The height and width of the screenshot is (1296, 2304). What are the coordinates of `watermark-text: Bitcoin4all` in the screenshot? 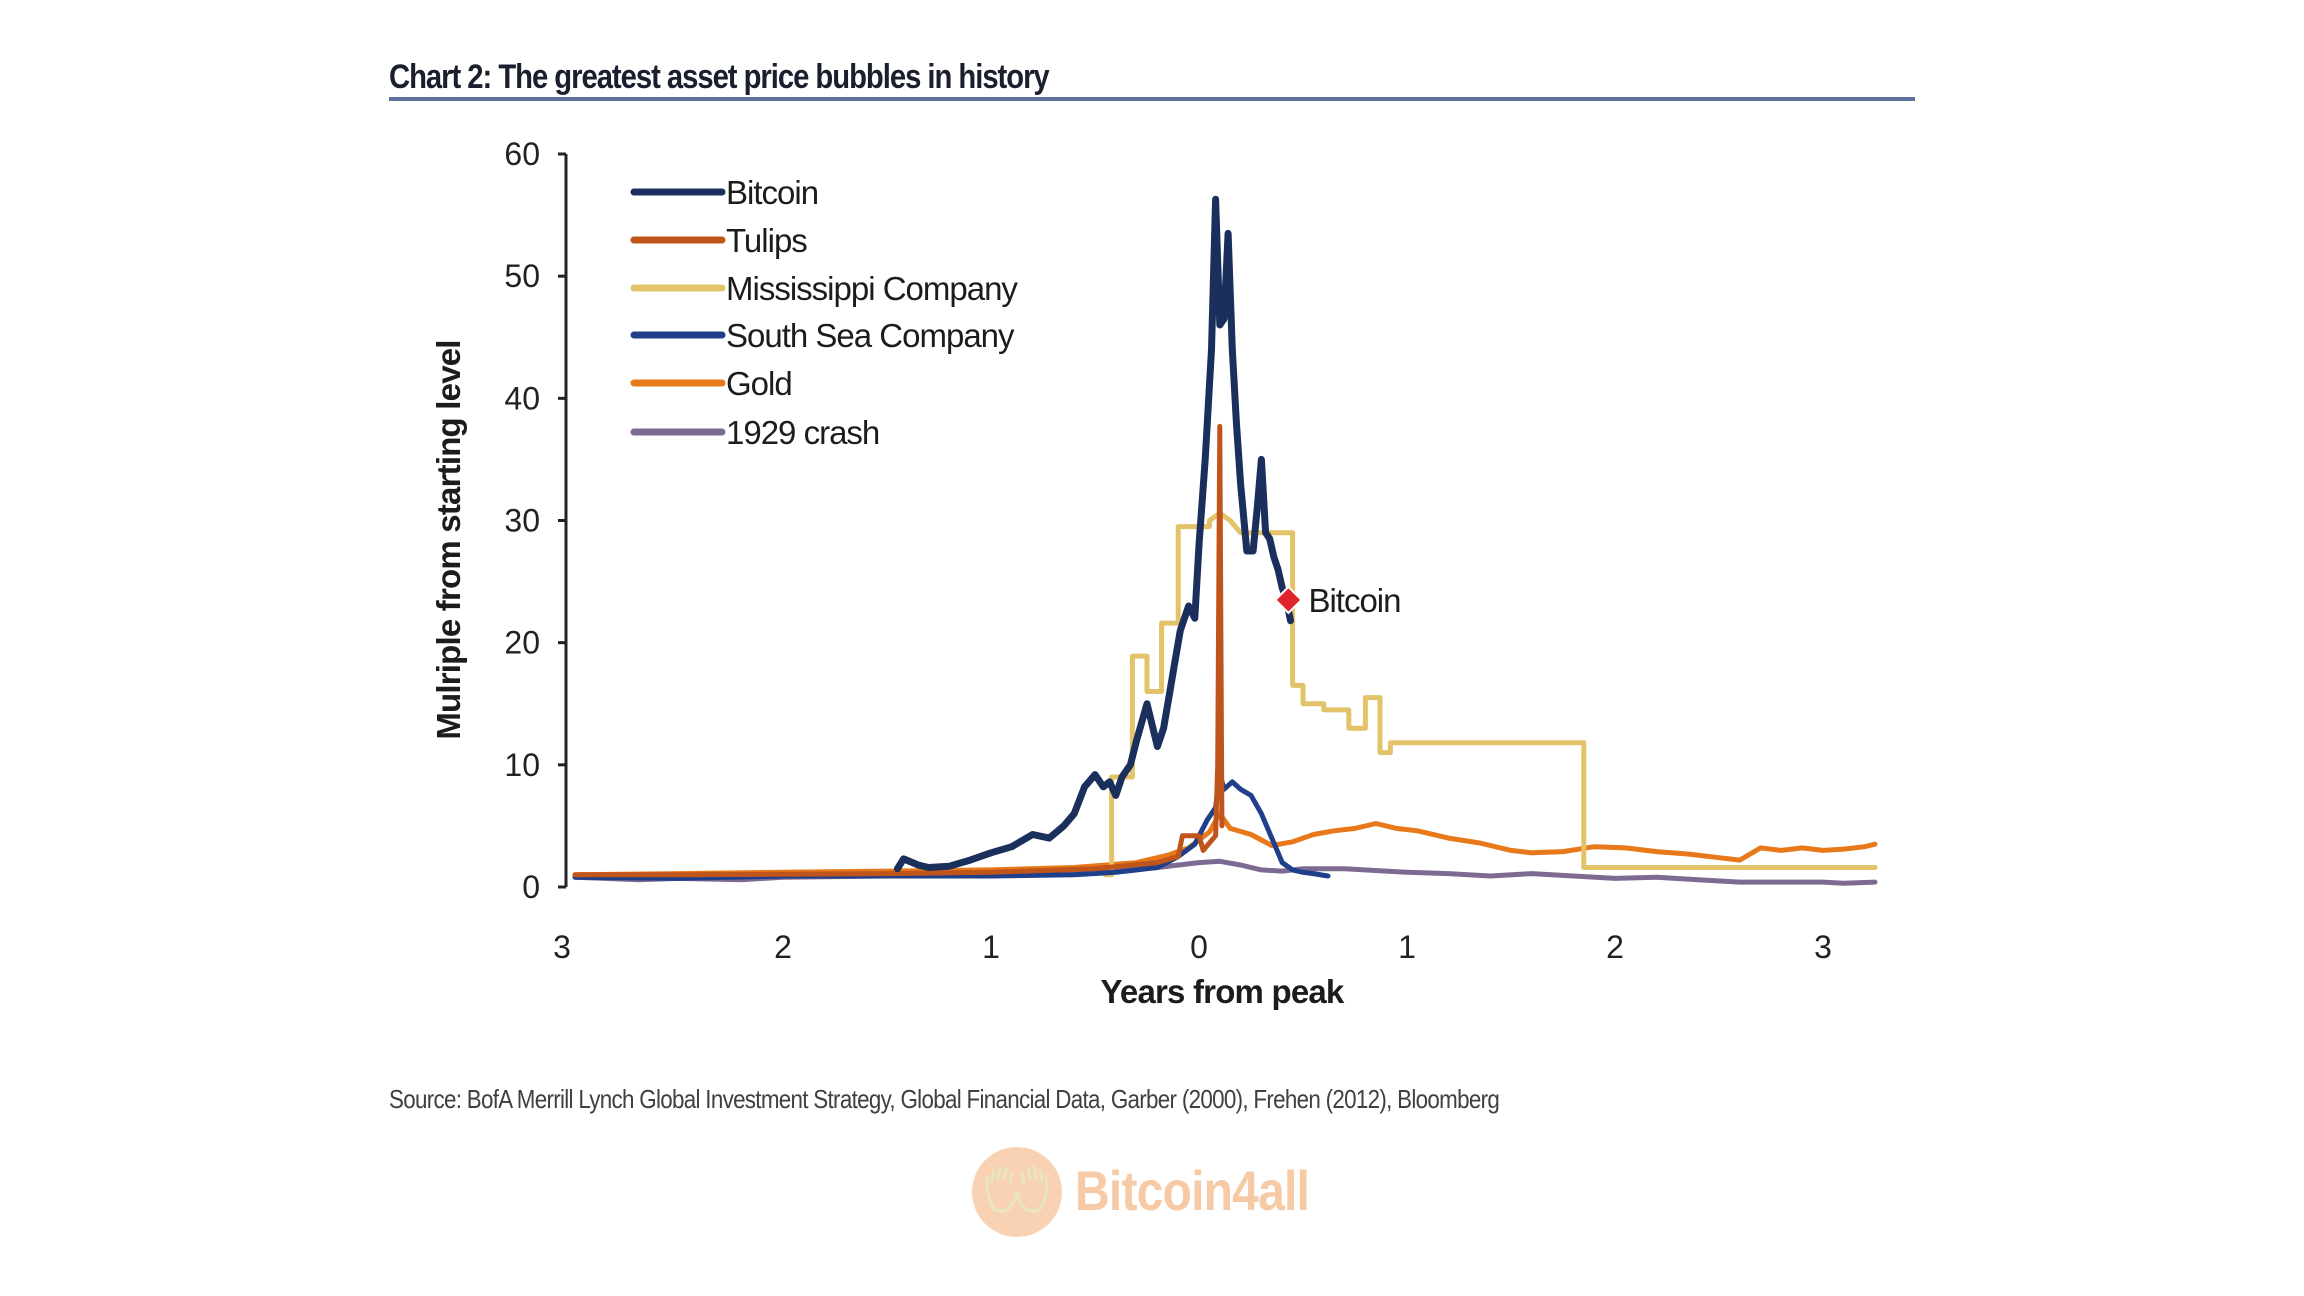 It's located at (1192, 1190).